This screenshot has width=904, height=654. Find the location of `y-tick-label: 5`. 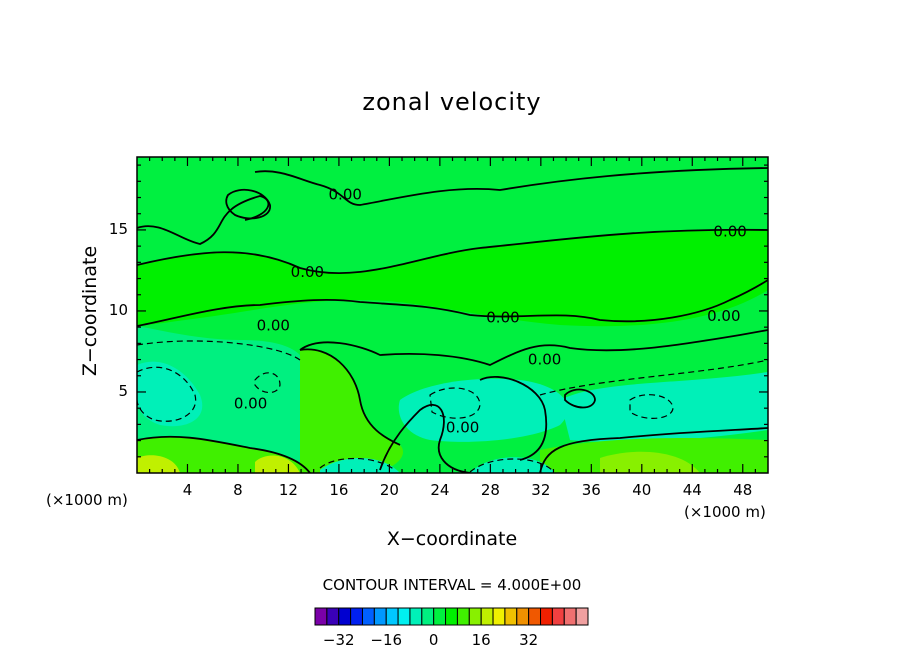

y-tick-label: 5 is located at coordinates (123, 390).